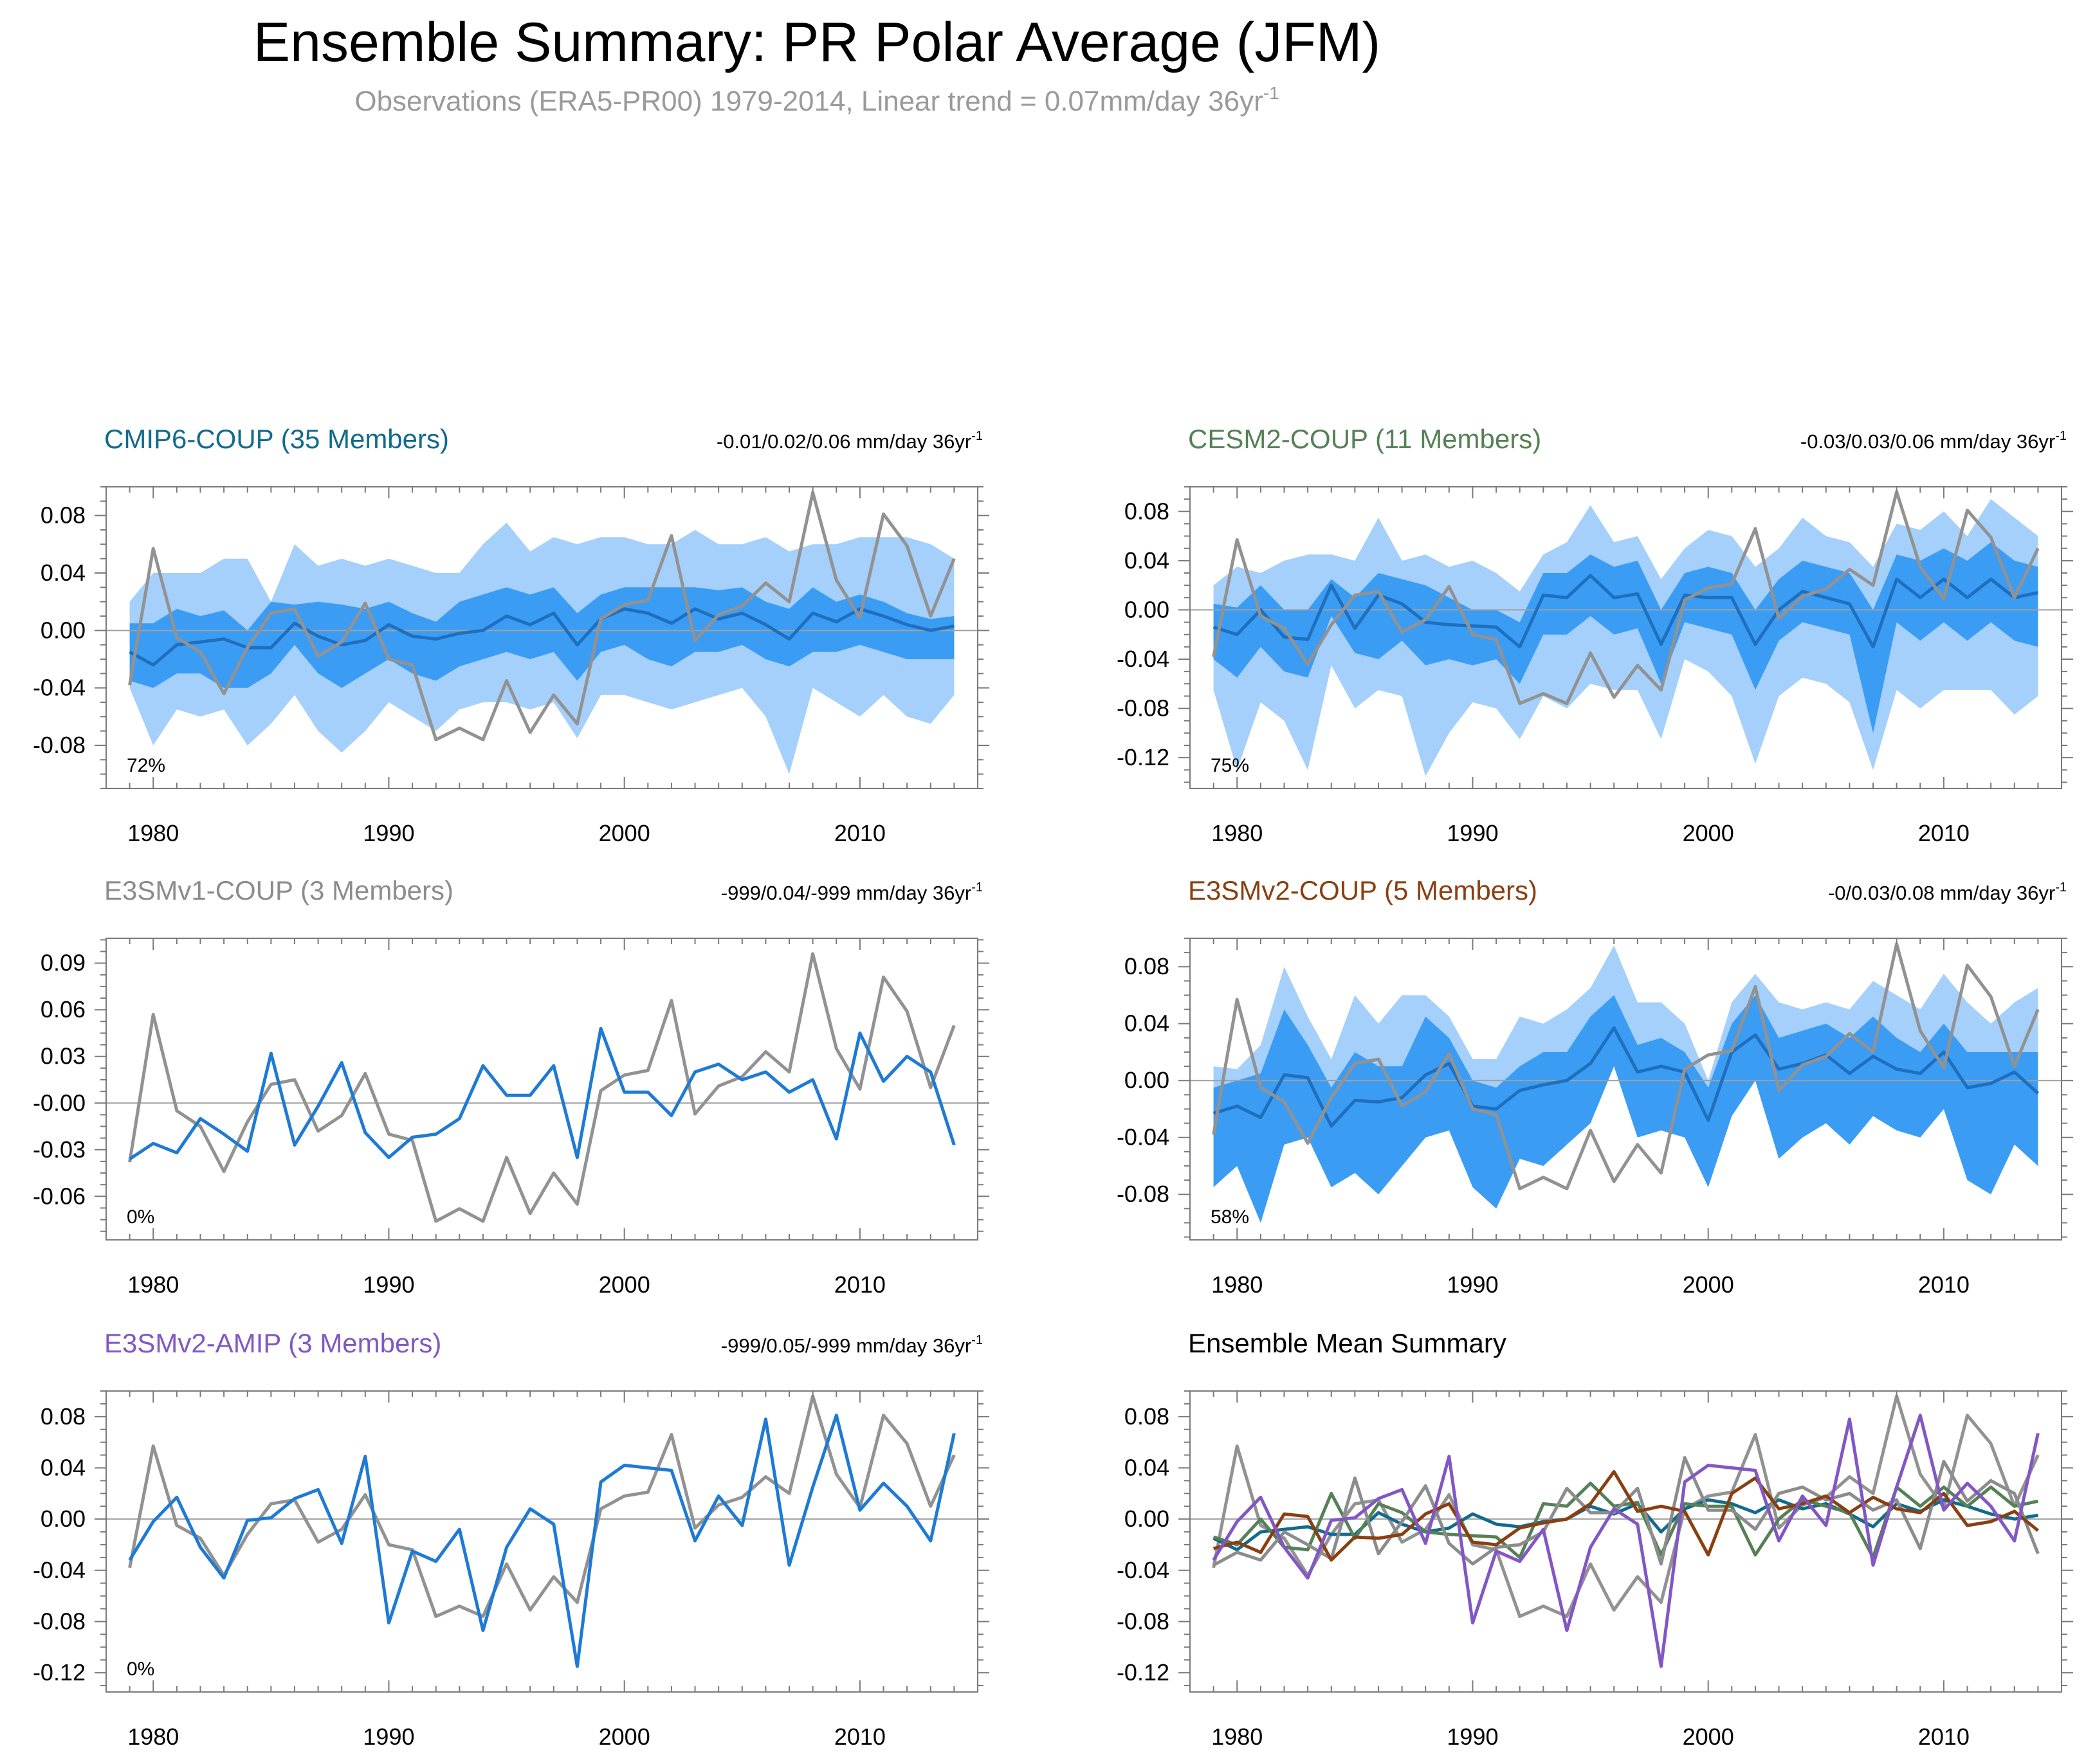 The image size is (2095, 1764). I want to click on panel-trend-text: -999/0.05/-999 mm/day 36yr-1, so click(852, 1345).